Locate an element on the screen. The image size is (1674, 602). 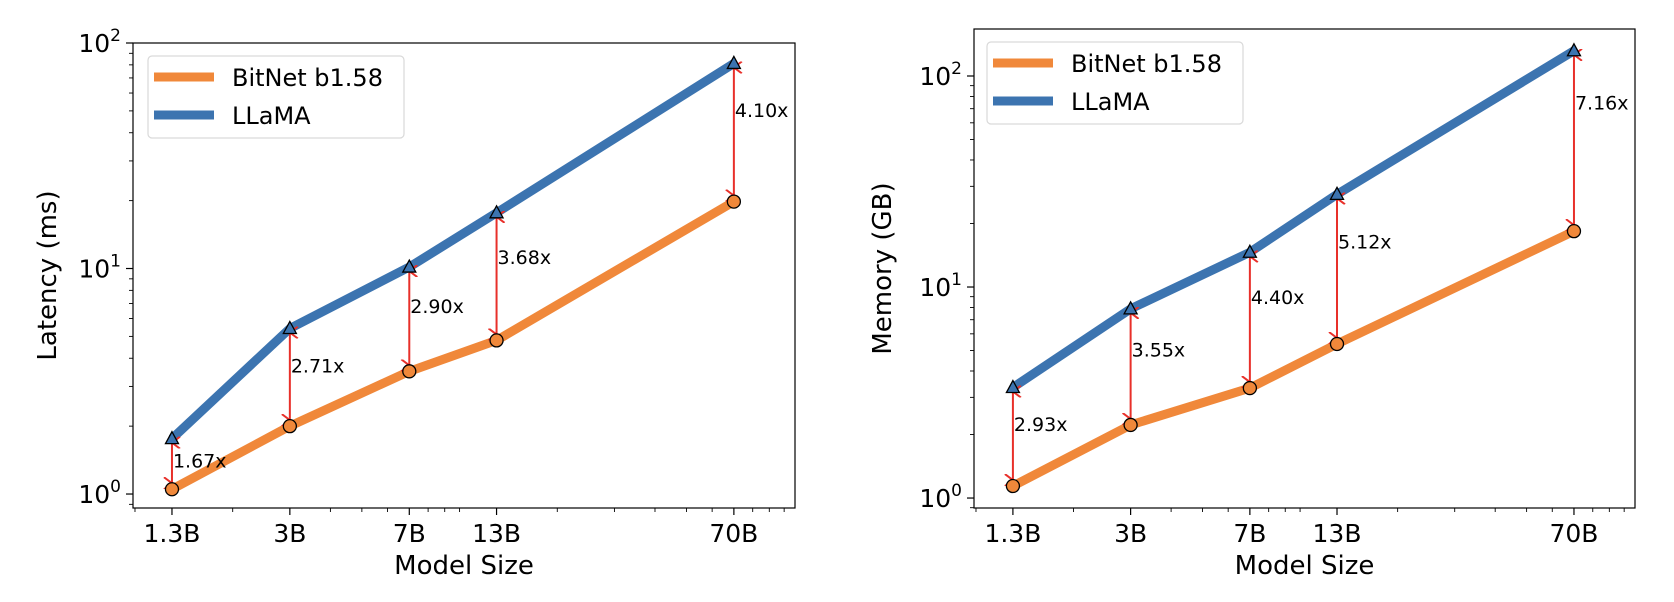
ratio-label: 3.68x is located at coordinates (525, 258).